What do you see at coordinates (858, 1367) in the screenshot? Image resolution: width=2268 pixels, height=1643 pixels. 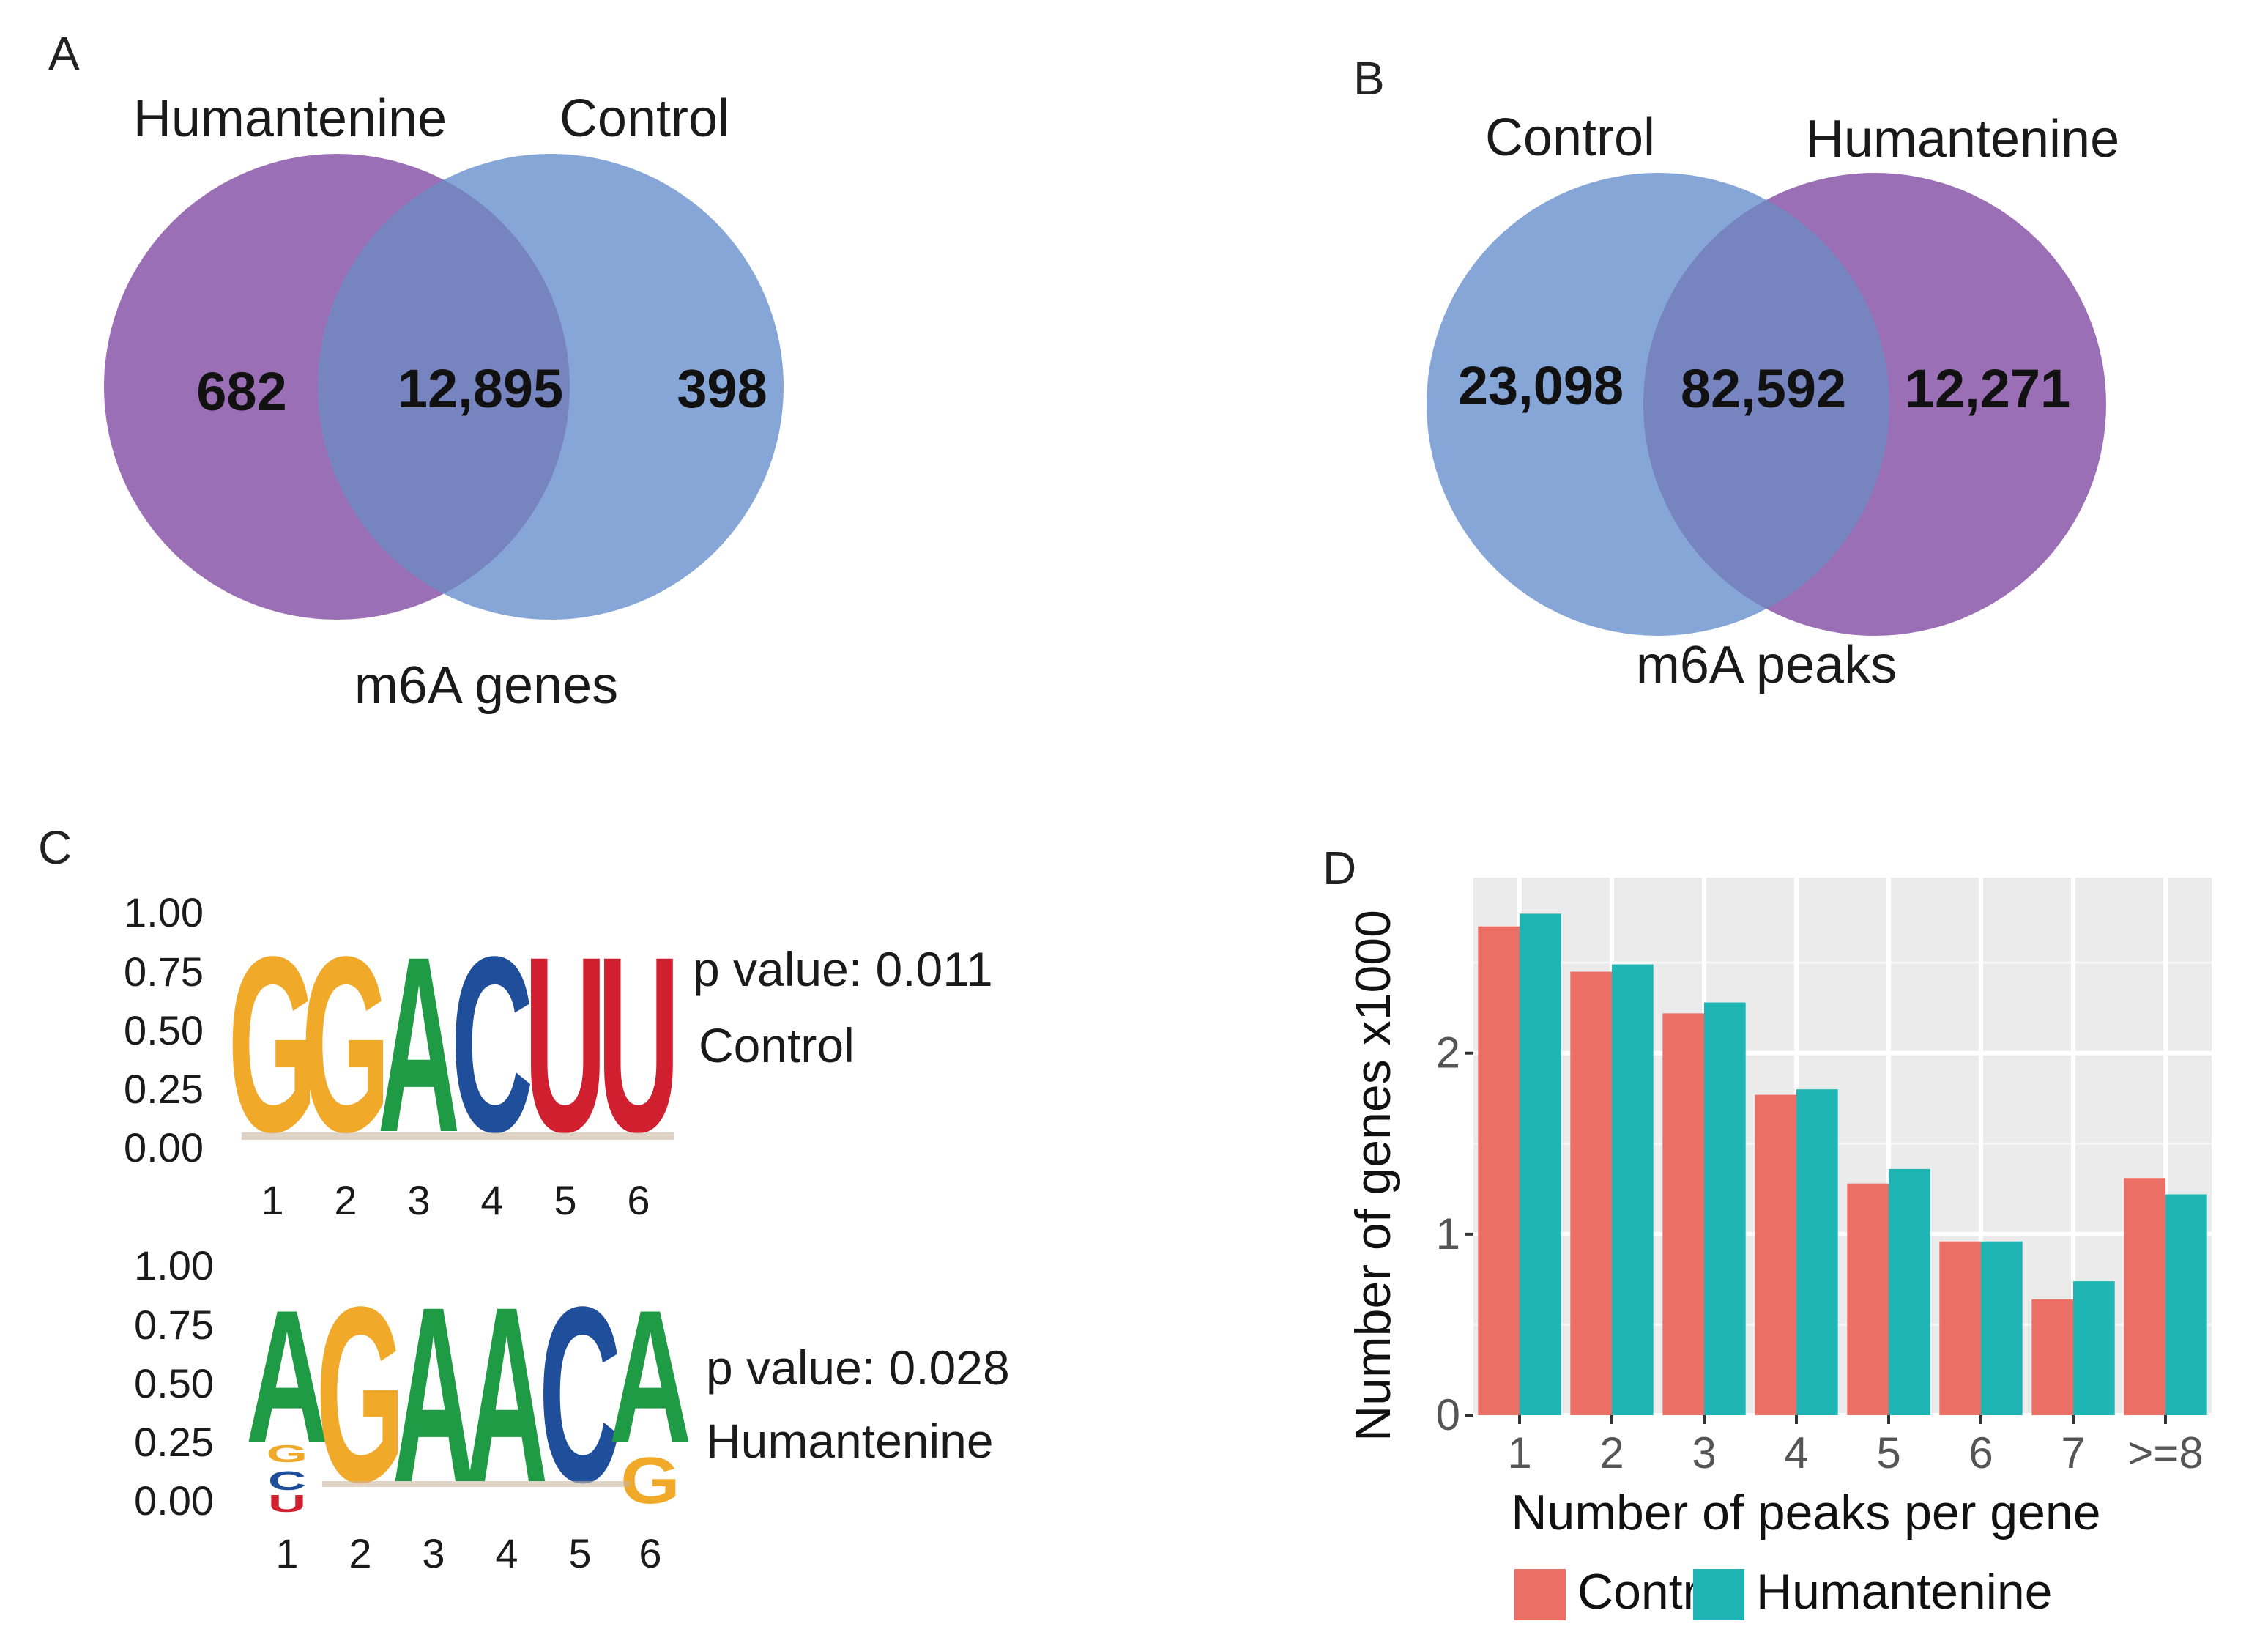 I see `motif-pvalue: p value: 0.028` at bounding box center [858, 1367].